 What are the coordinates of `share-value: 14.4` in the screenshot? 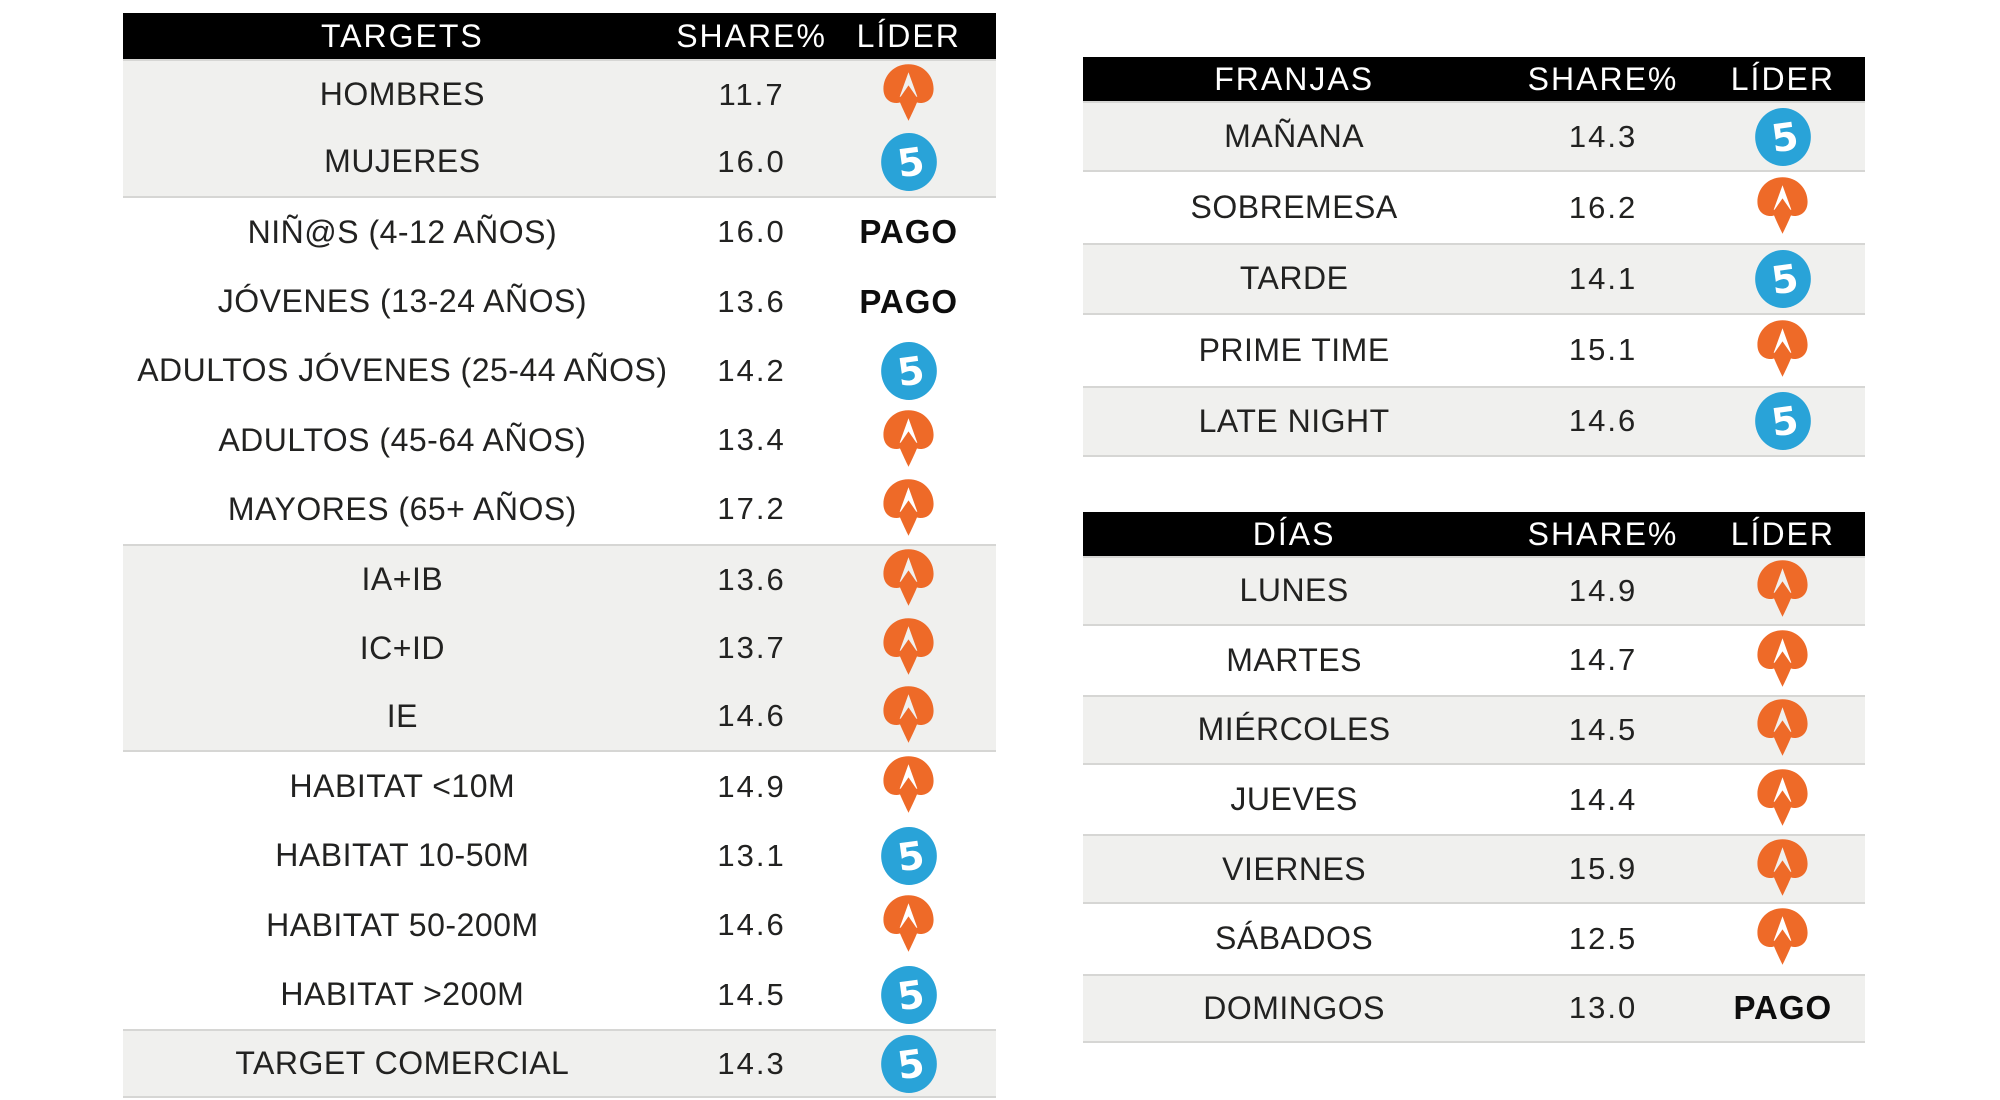 It's located at (1603, 799).